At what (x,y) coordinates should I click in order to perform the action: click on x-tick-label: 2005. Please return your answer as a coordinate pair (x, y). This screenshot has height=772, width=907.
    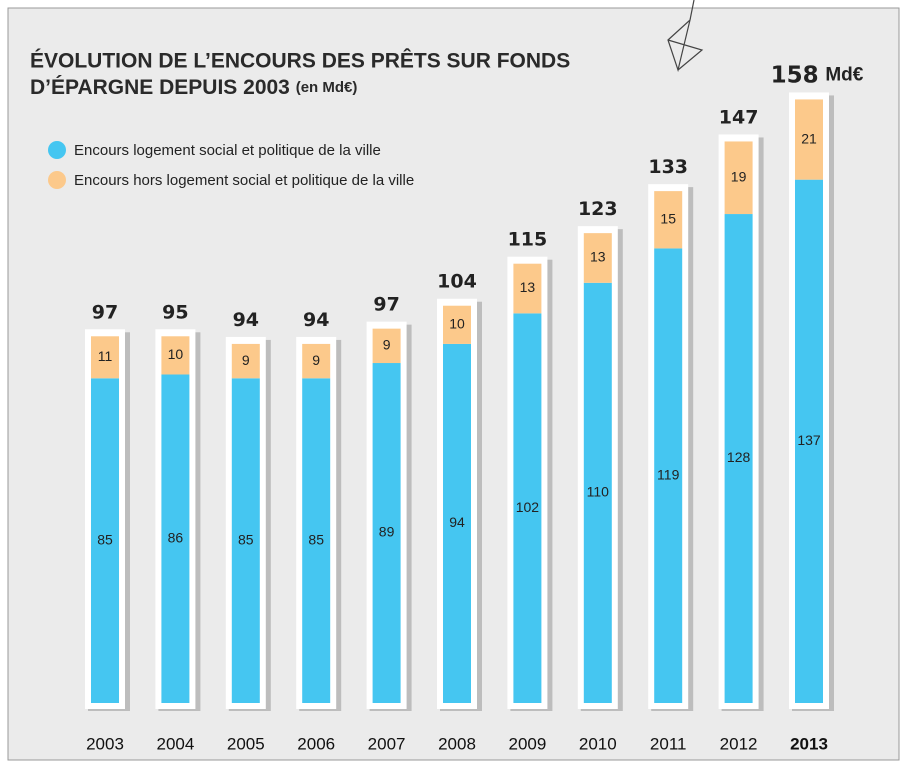
    Looking at the image, I should click on (246, 743).